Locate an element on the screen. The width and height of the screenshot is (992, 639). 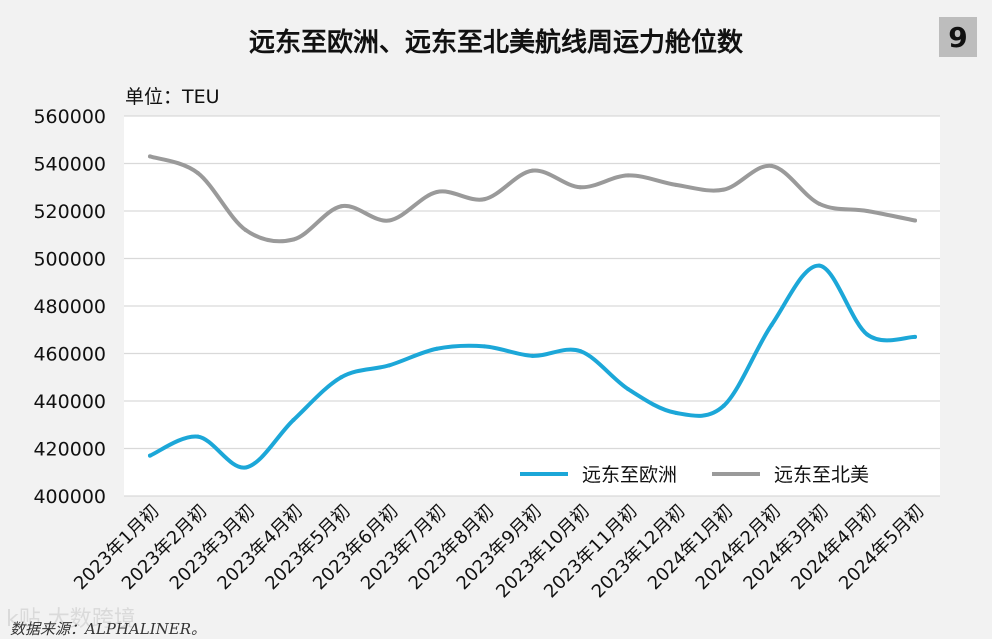
y-tick-label: 420000 is located at coordinates (69, 450).